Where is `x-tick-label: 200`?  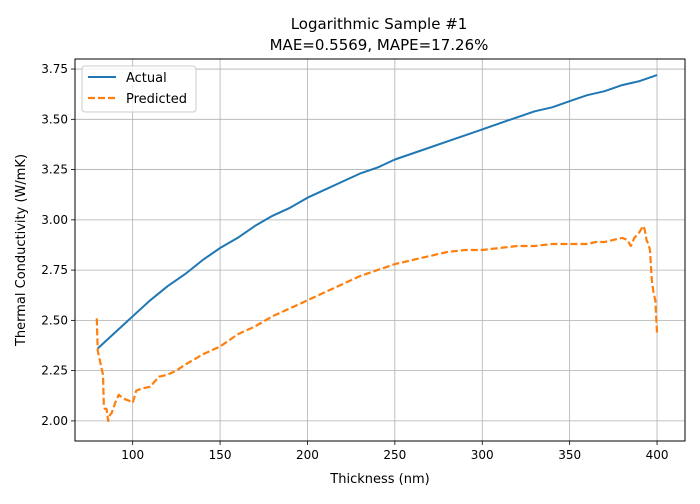
x-tick-label: 200 is located at coordinates (307, 455).